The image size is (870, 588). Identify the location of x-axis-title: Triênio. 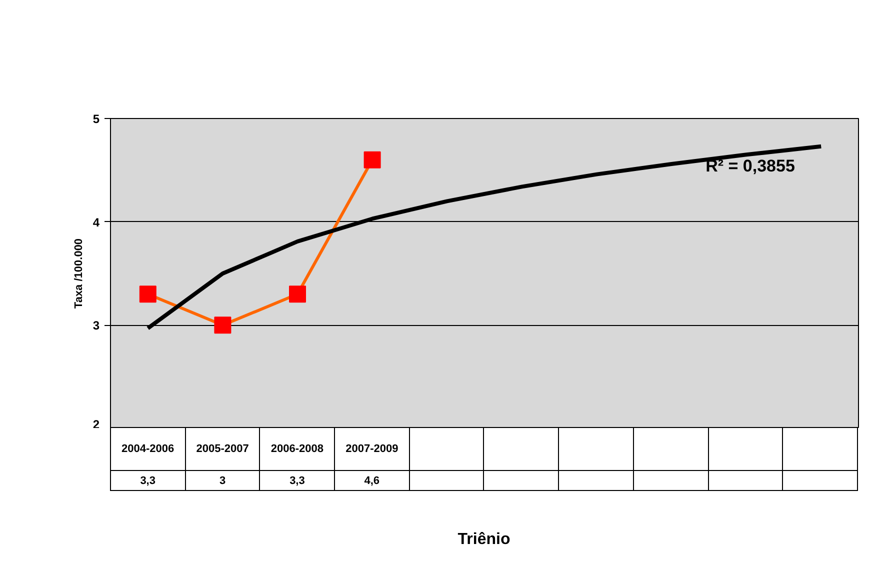
(484, 540).